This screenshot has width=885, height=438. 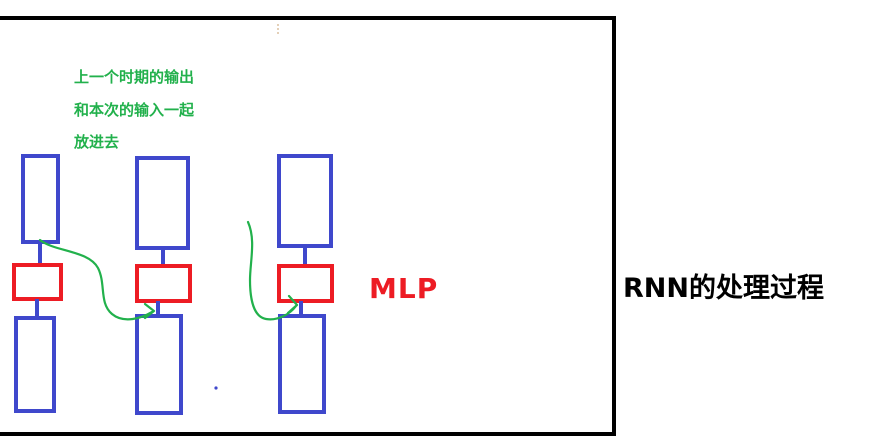 I want to click on mlp-label: MLP, so click(x=404, y=288).